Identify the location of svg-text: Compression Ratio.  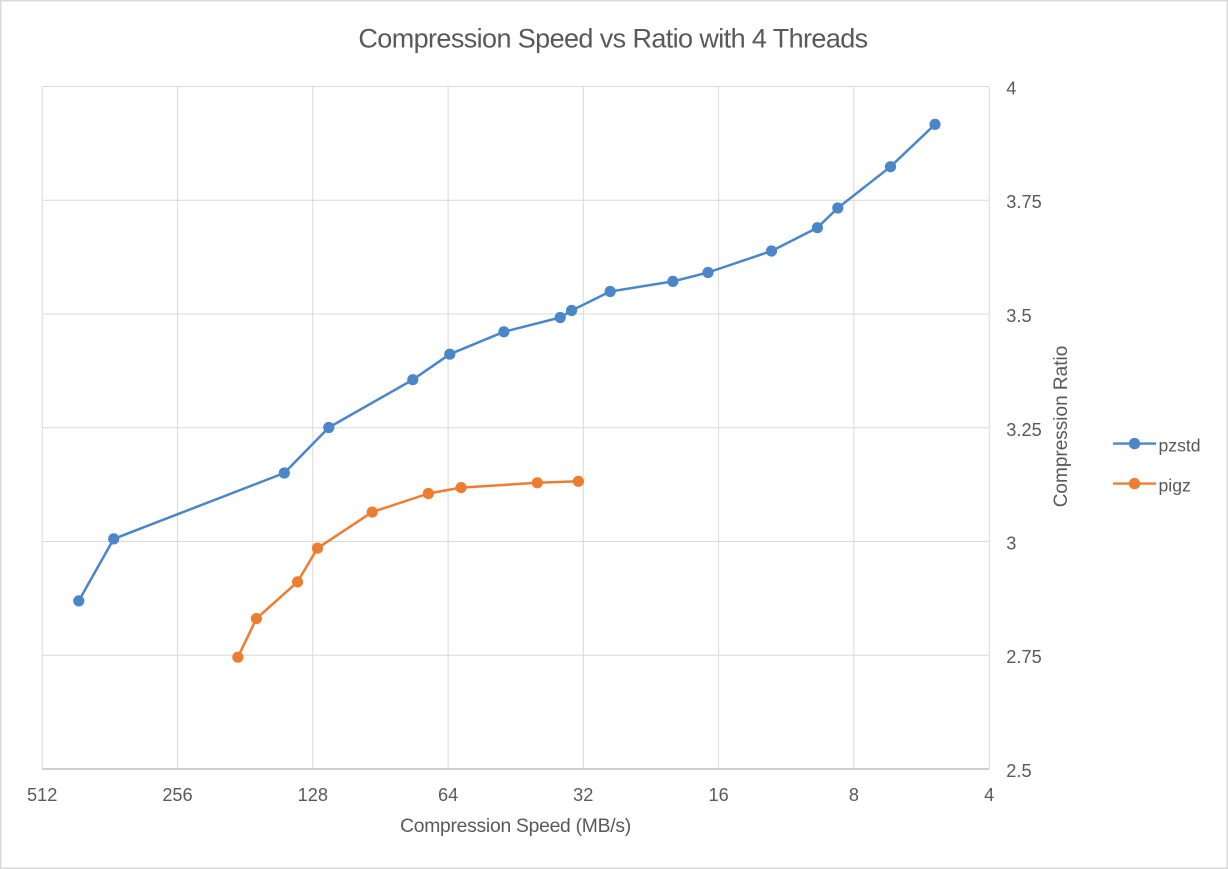
(1061, 427).